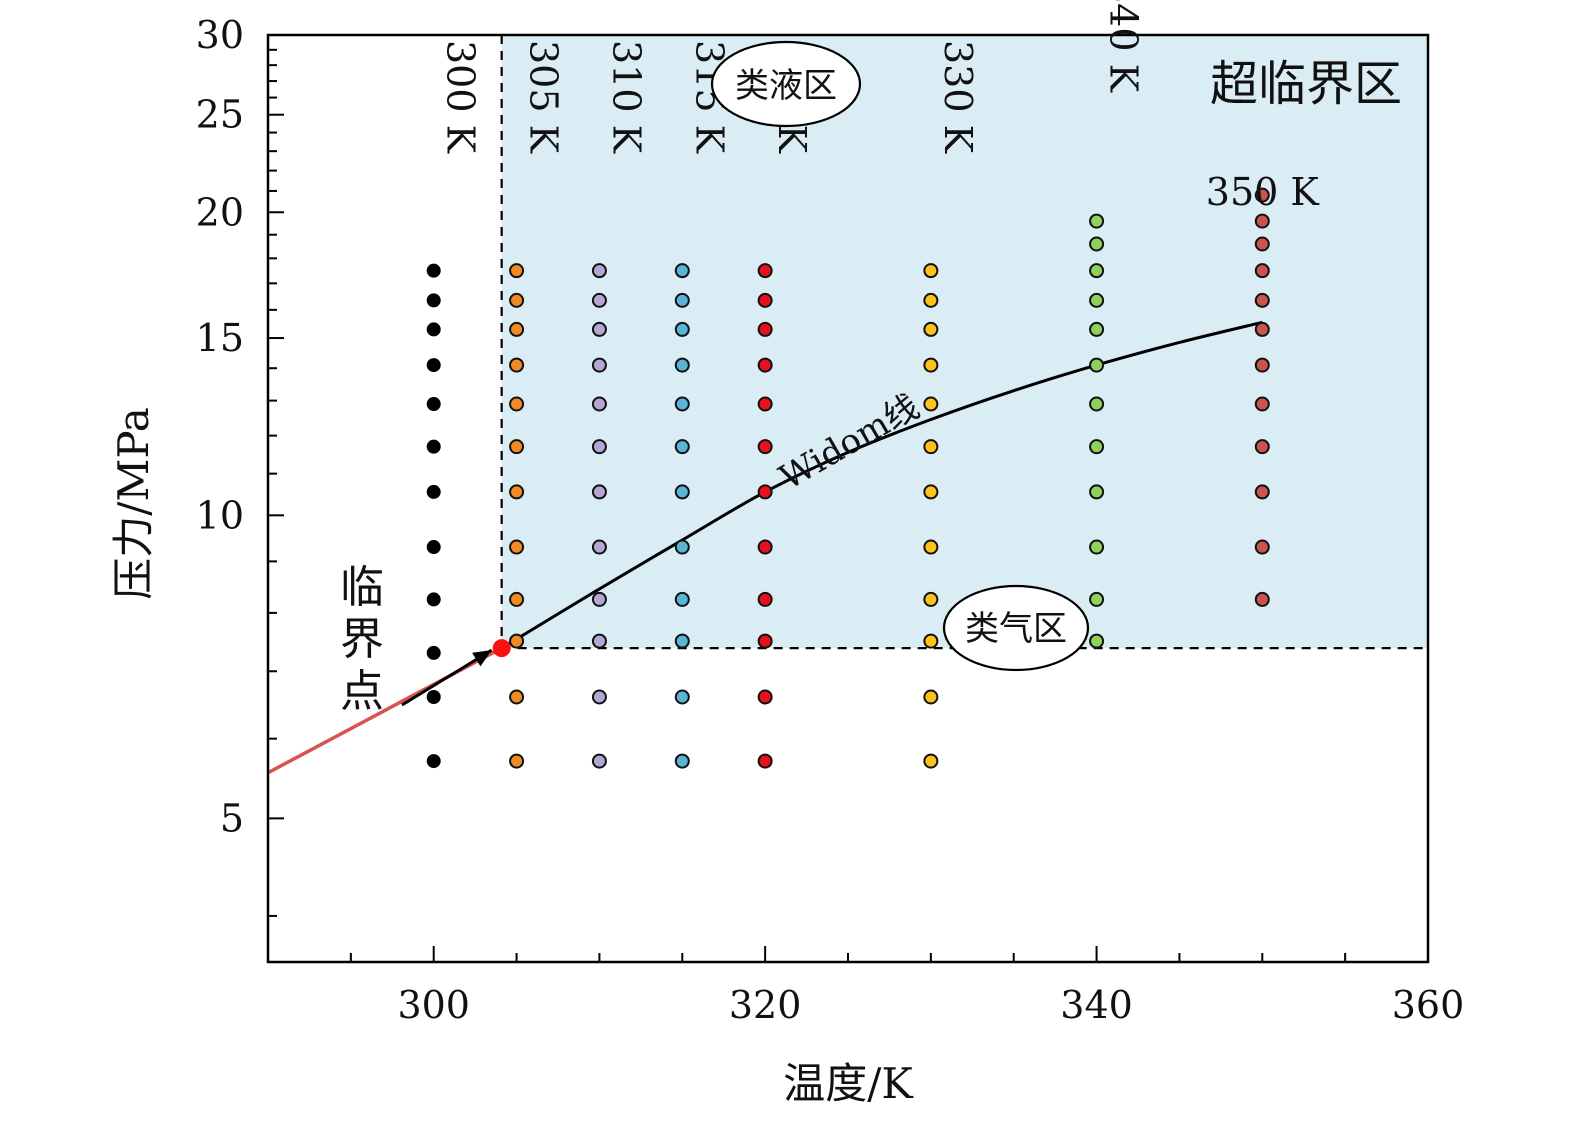 The height and width of the screenshot is (1122, 1575). I want to click on series-label: 310 K, so click(626, 97).